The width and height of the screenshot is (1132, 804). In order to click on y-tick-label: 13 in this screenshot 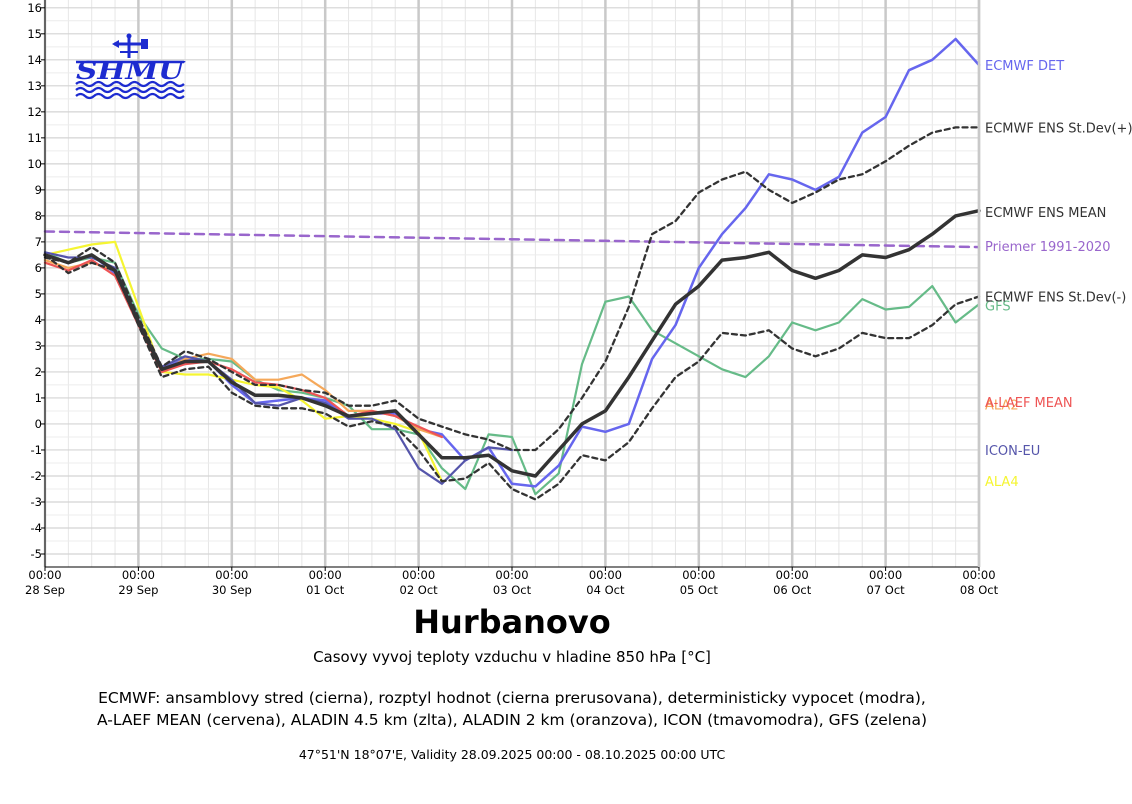, I will do `click(34, 86)`.